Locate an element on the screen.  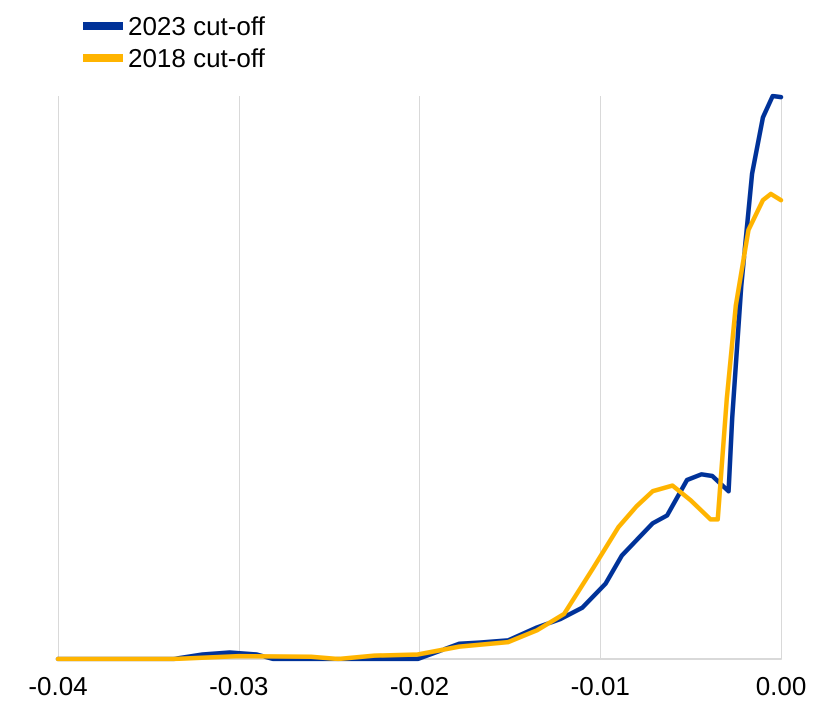
legend-label: 2023 cut-off is located at coordinates (197, 26).